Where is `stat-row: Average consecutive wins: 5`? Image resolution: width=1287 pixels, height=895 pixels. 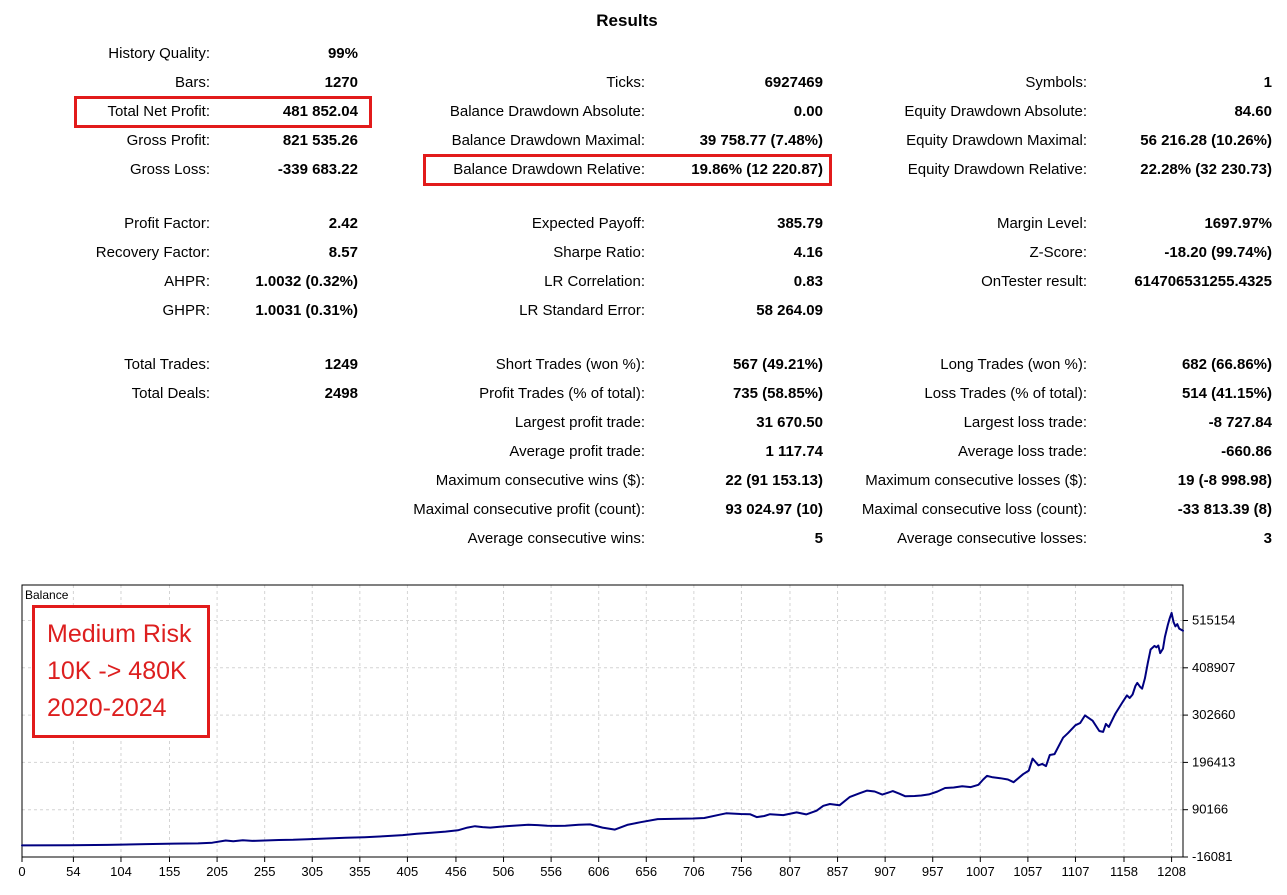 stat-row: Average consecutive wins: 5 is located at coordinates (591, 539).